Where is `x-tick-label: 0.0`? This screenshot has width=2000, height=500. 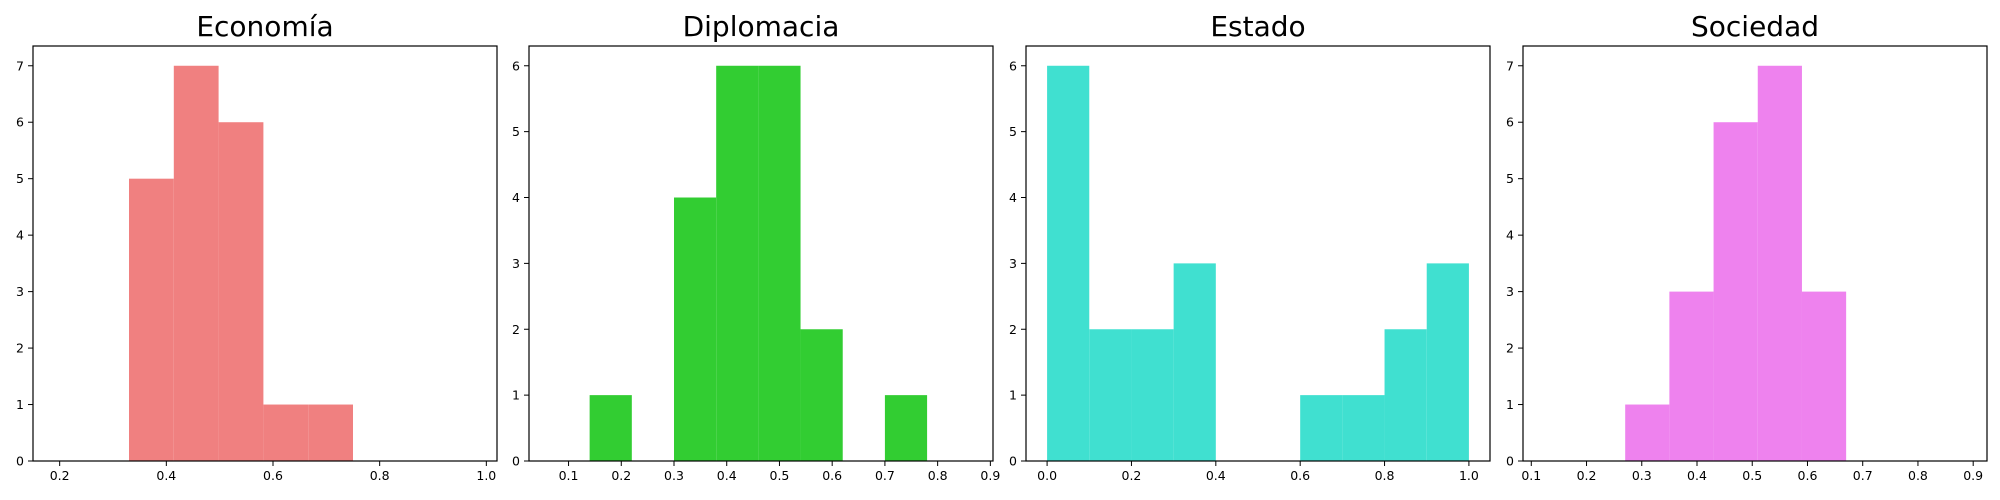
x-tick-label: 0.0 is located at coordinates (1047, 475).